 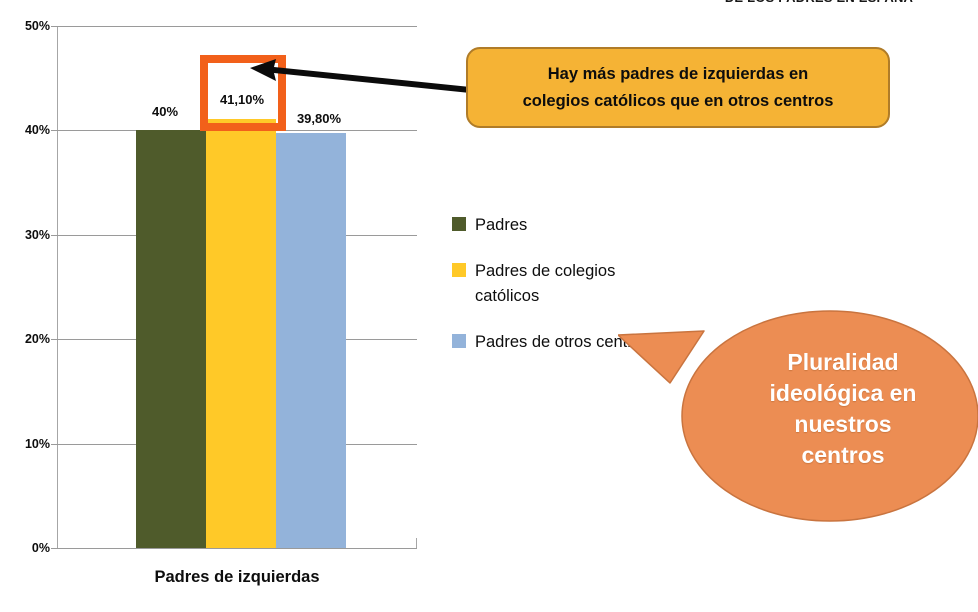 I want to click on legend-item-padres-otros-centros: Padres de otros centros, so click(x=559, y=342).